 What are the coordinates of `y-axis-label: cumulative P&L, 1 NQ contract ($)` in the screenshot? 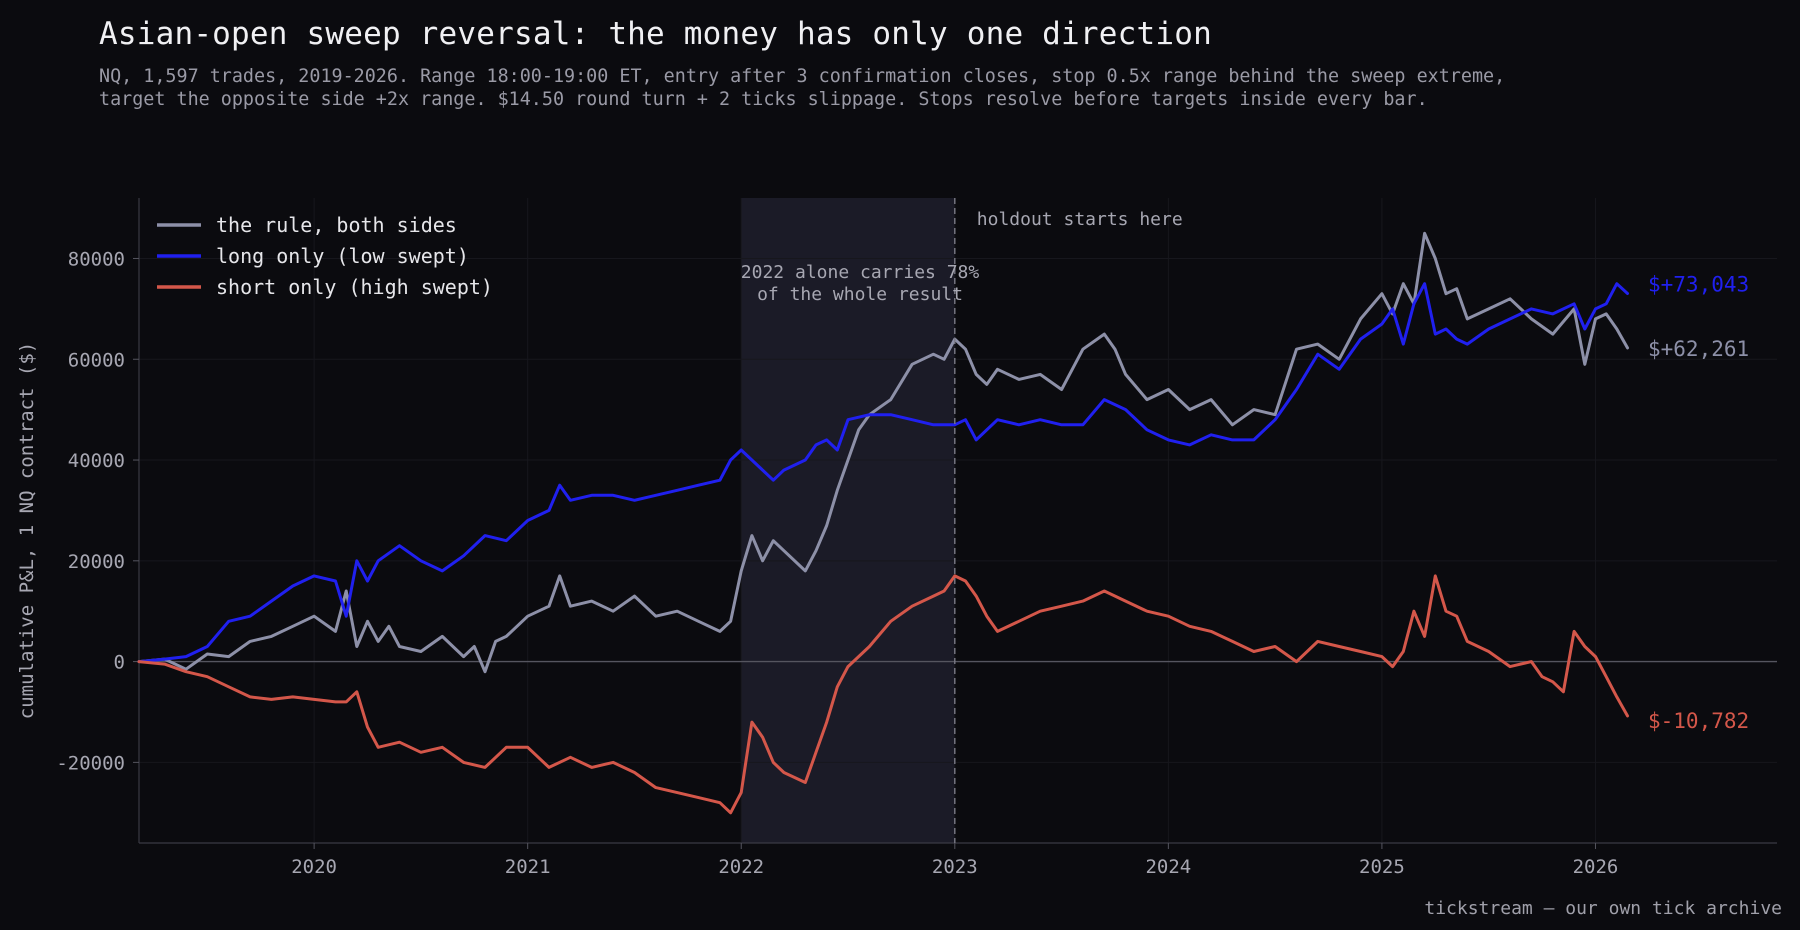 It's located at (27, 531).